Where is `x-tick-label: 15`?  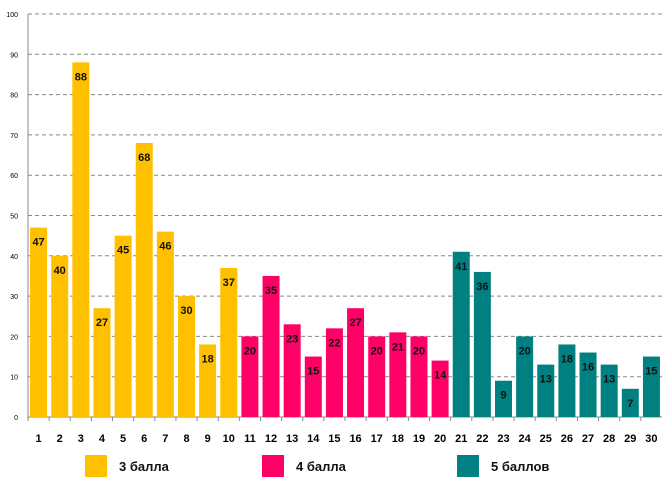
x-tick-label: 15 is located at coordinates (334, 439).